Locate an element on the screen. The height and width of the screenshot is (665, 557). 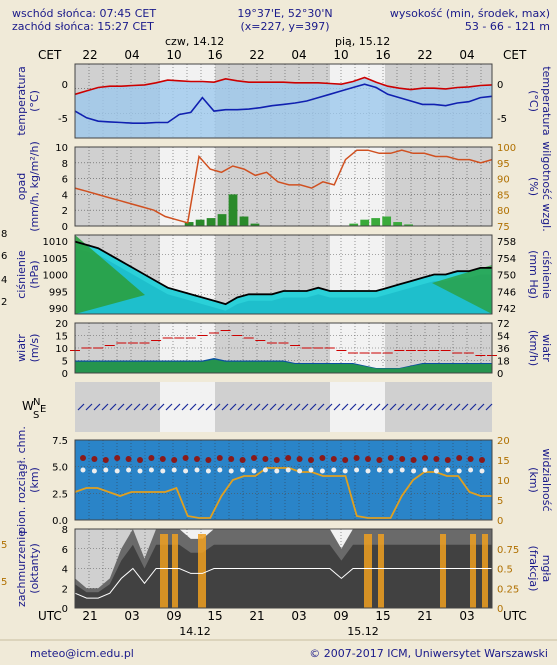
sunrise-text: wschód słońca: 07:45 CET is located at coordinates (84, 13).